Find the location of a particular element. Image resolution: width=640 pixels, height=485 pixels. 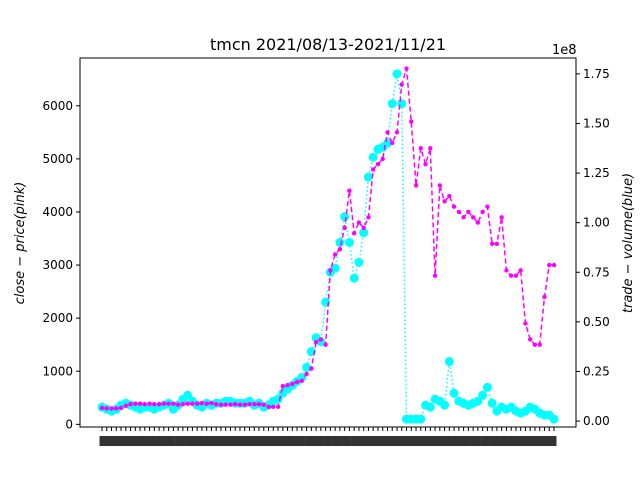

left-axis-tick-label: 3000 is located at coordinates (57, 265).